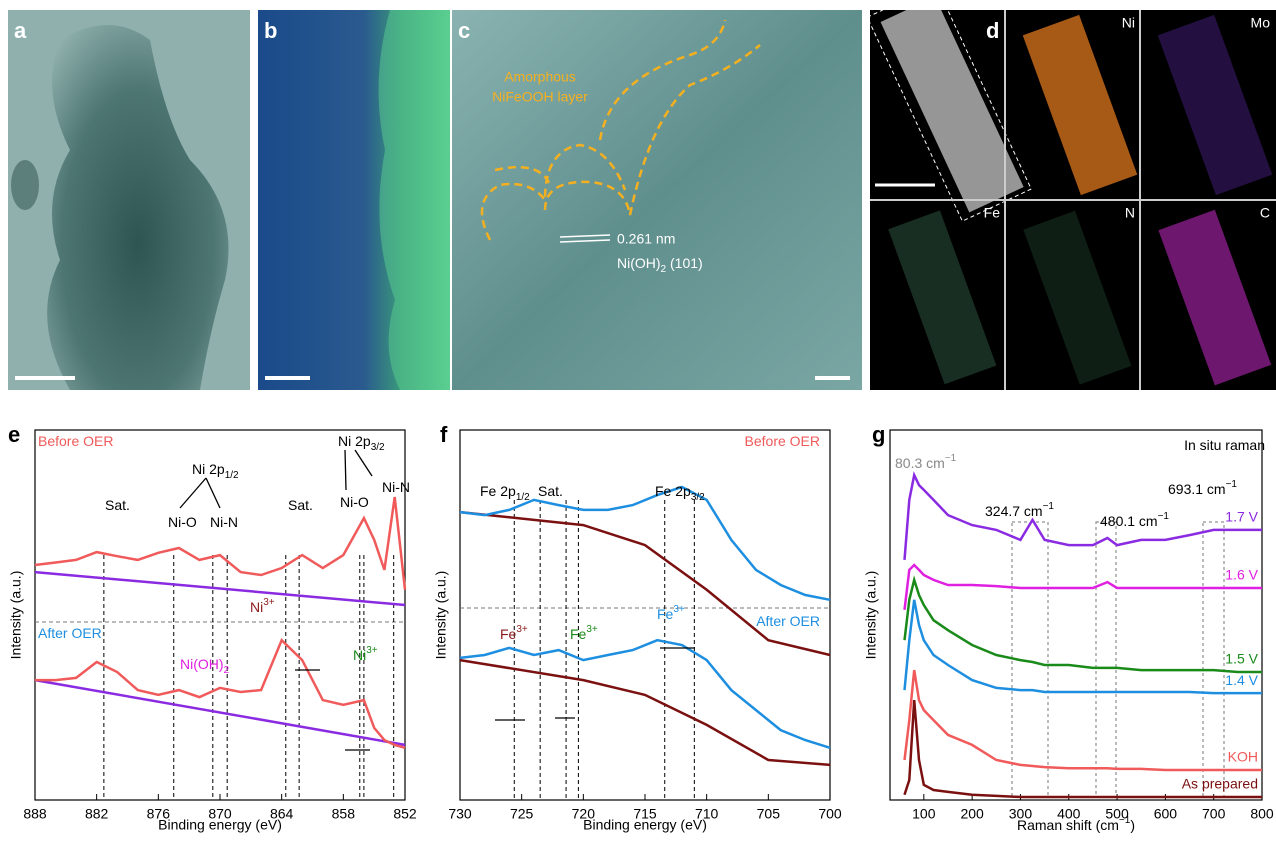  I want to click on series-label: 1.7 V, so click(1241, 517).